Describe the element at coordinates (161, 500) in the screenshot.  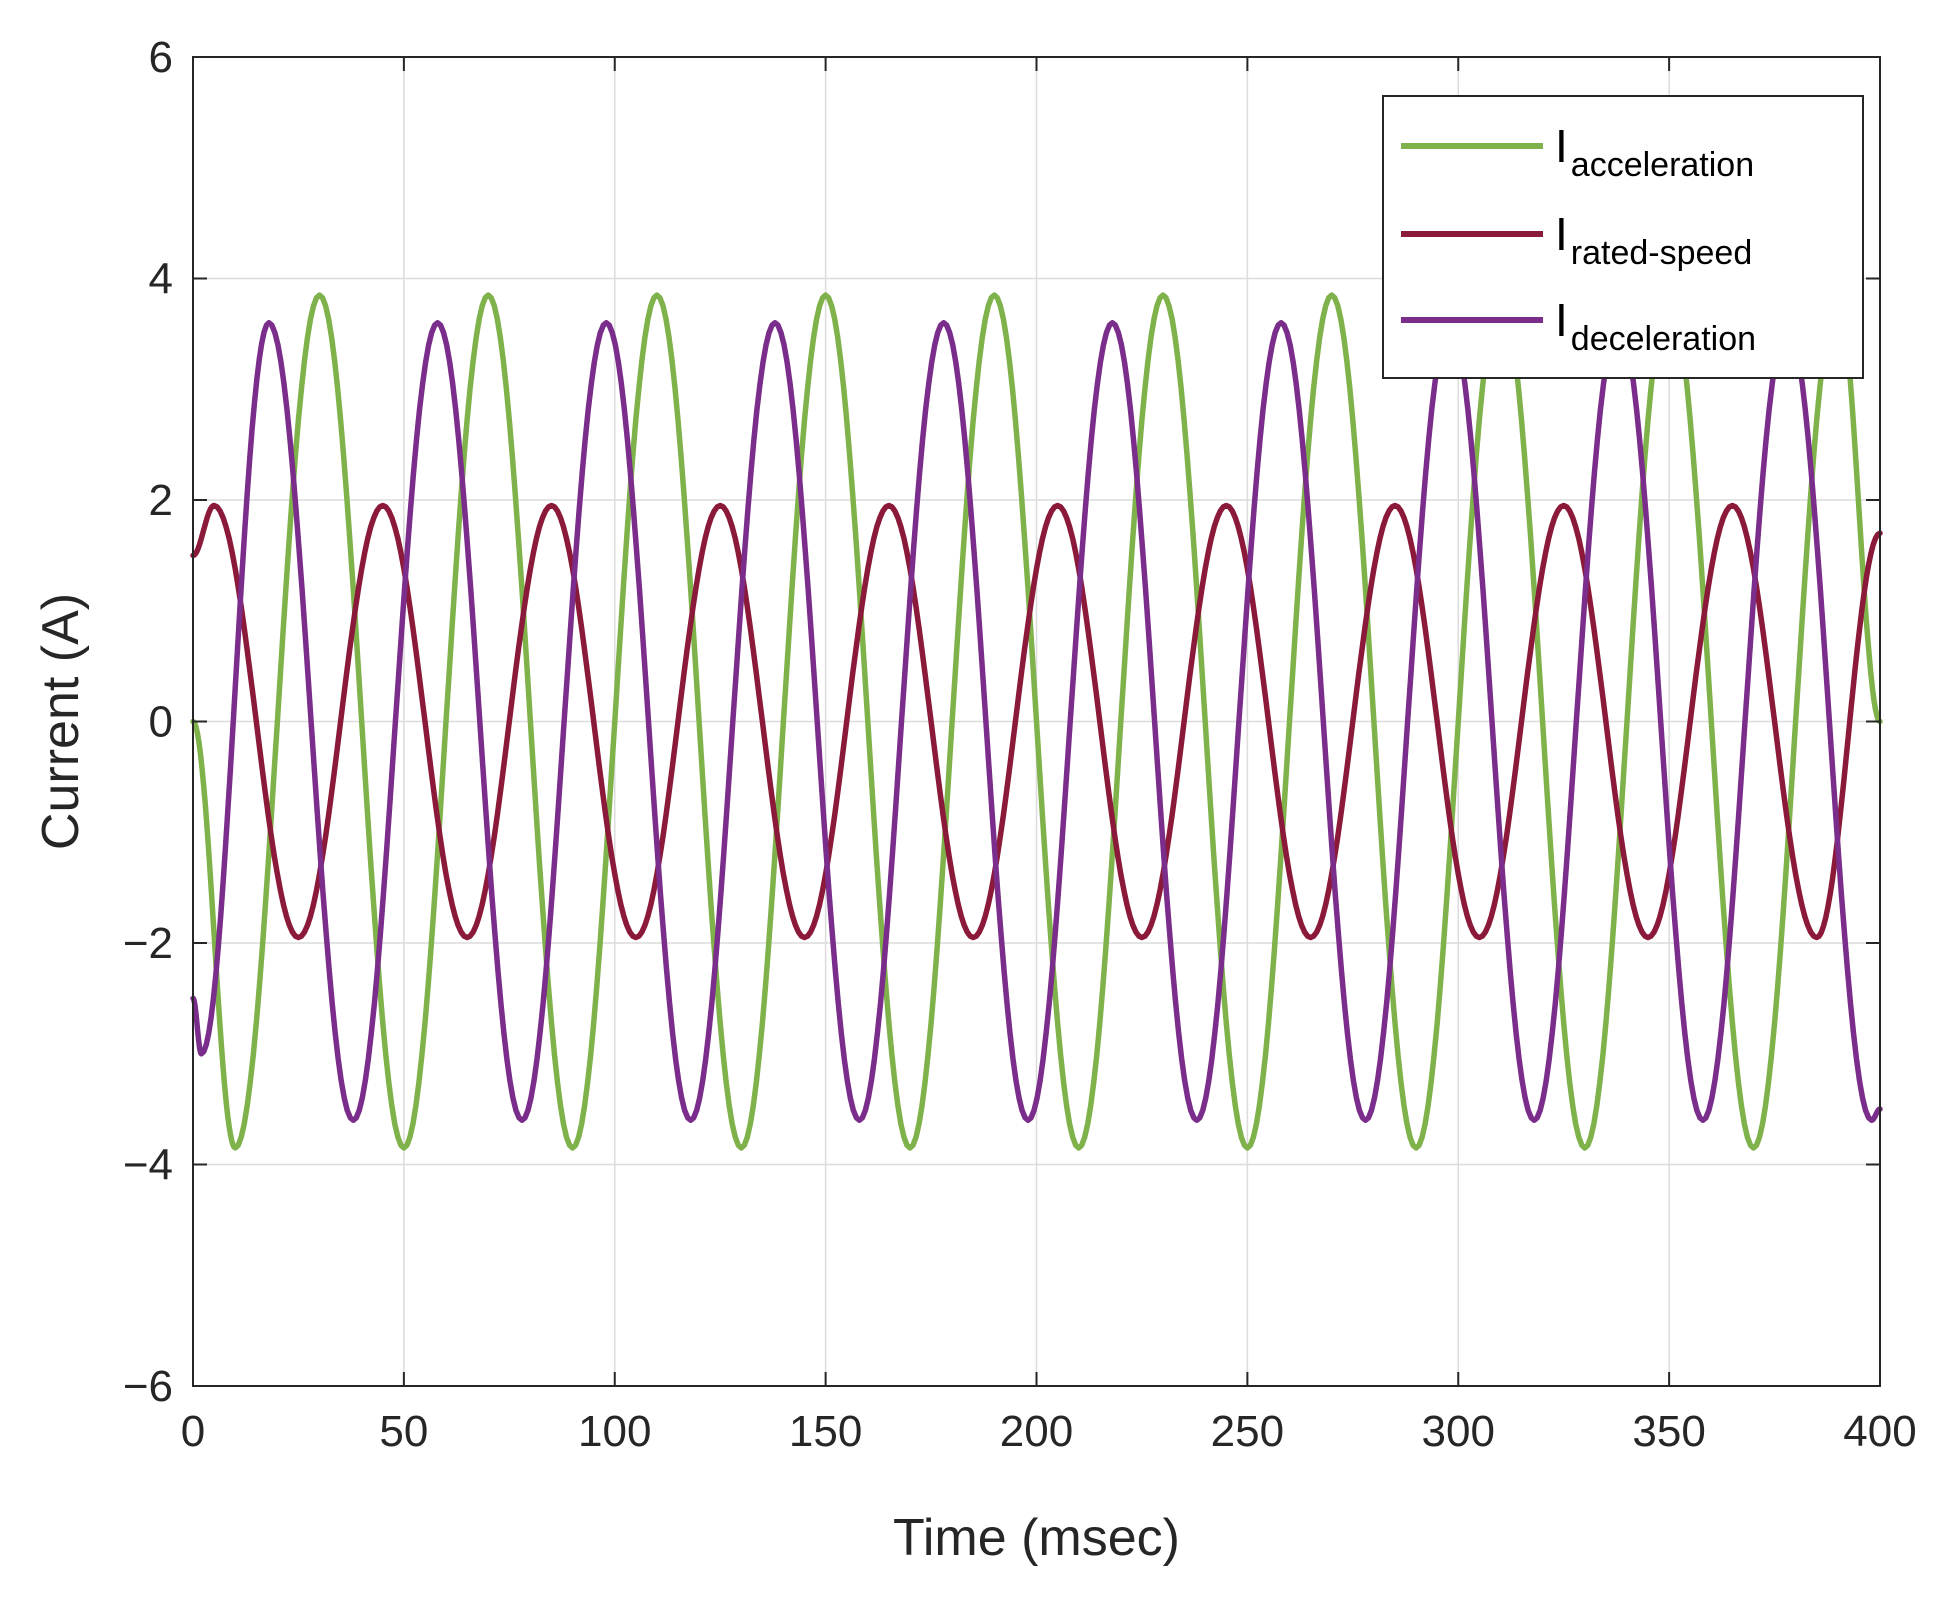
I see `y-tick-label: 2` at that location.